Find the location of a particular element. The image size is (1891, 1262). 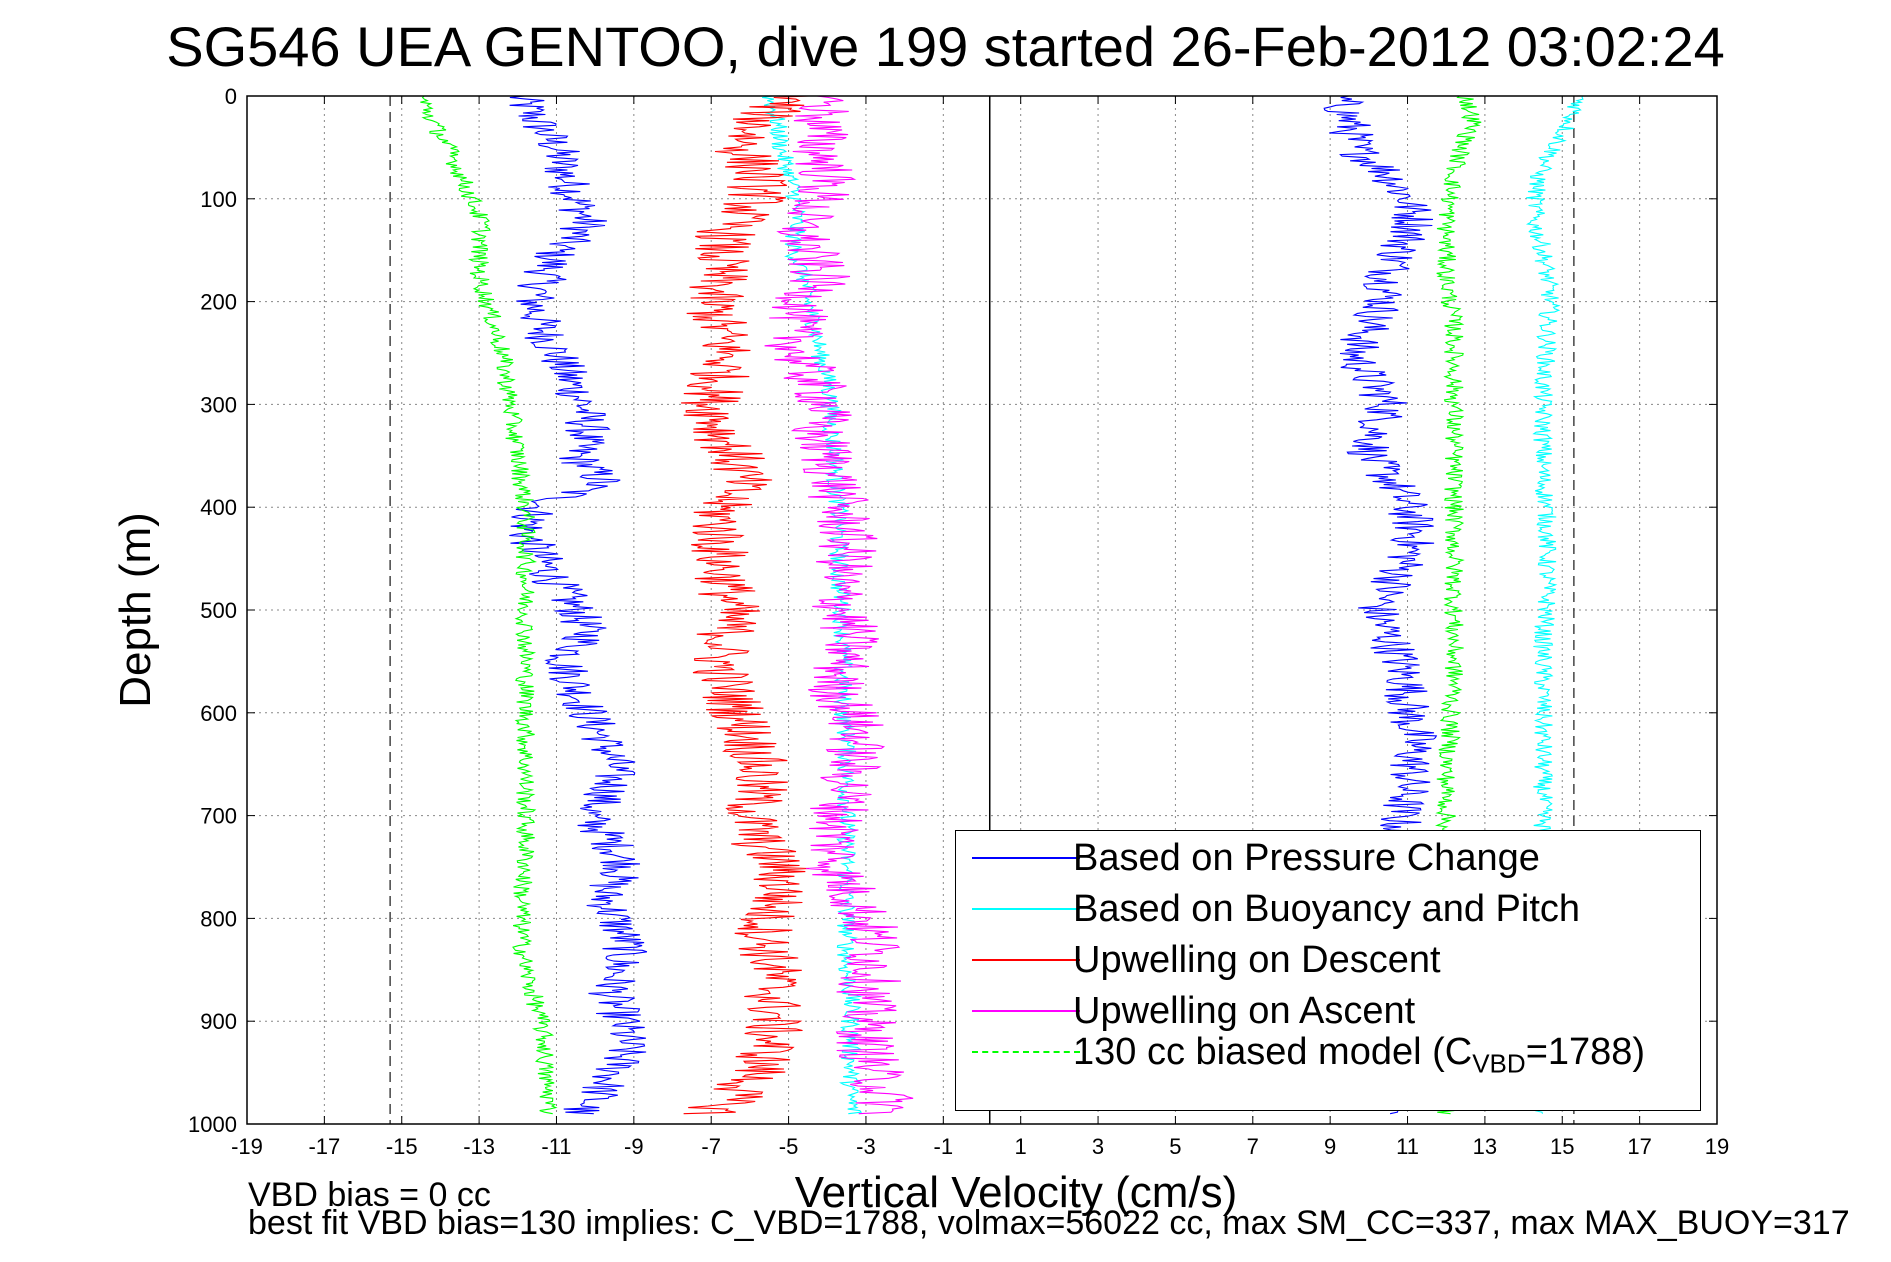

legend-label-buoyancy: Based on Buoyancy and Pitch is located at coordinates (1327, 909).